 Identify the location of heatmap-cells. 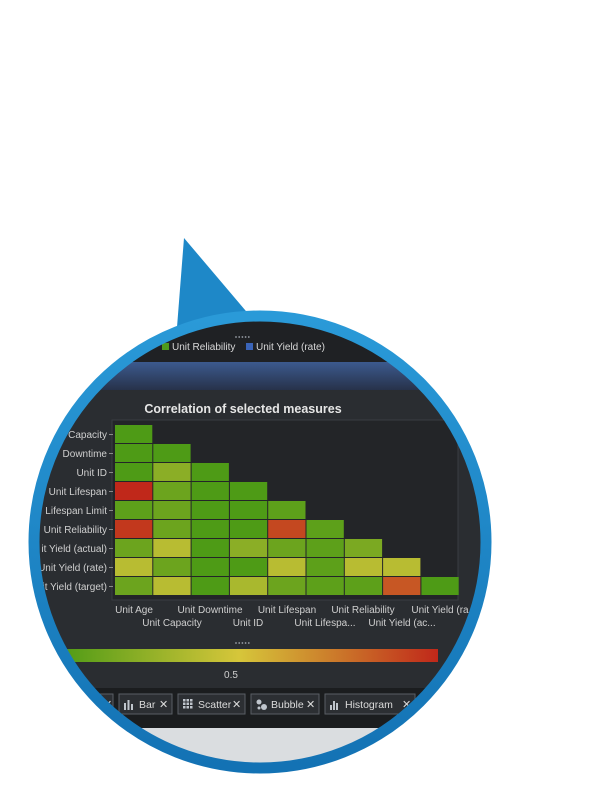
(287, 510).